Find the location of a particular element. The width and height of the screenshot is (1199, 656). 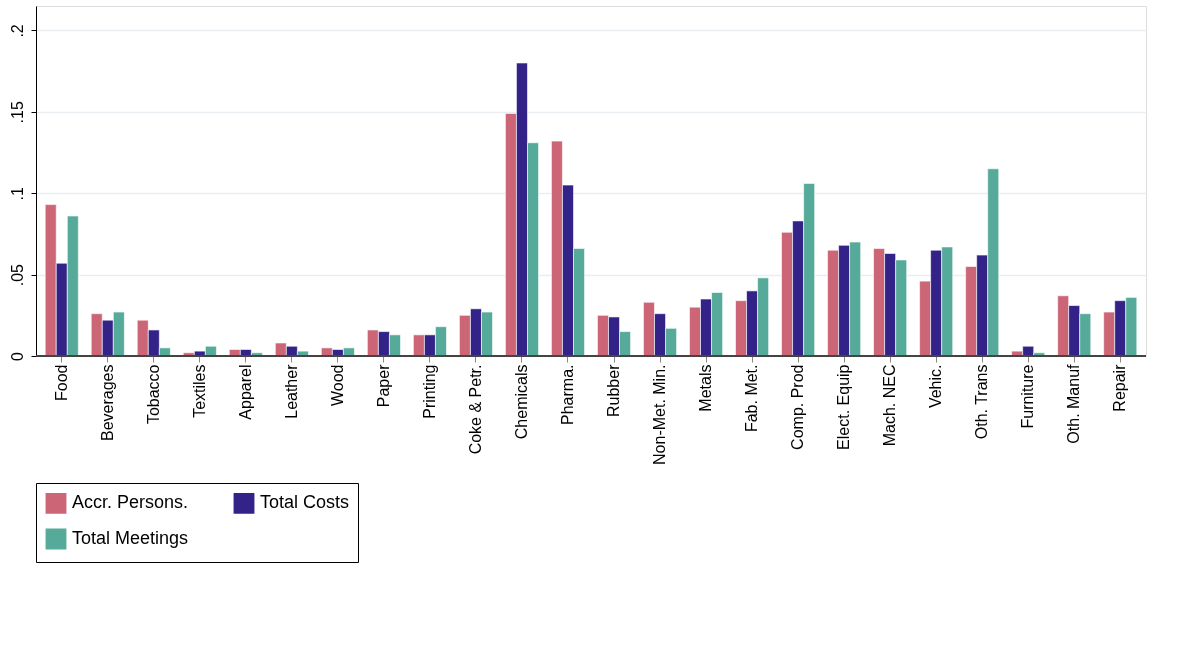

x-tick-label: Apparel is located at coordinates (245, 392).